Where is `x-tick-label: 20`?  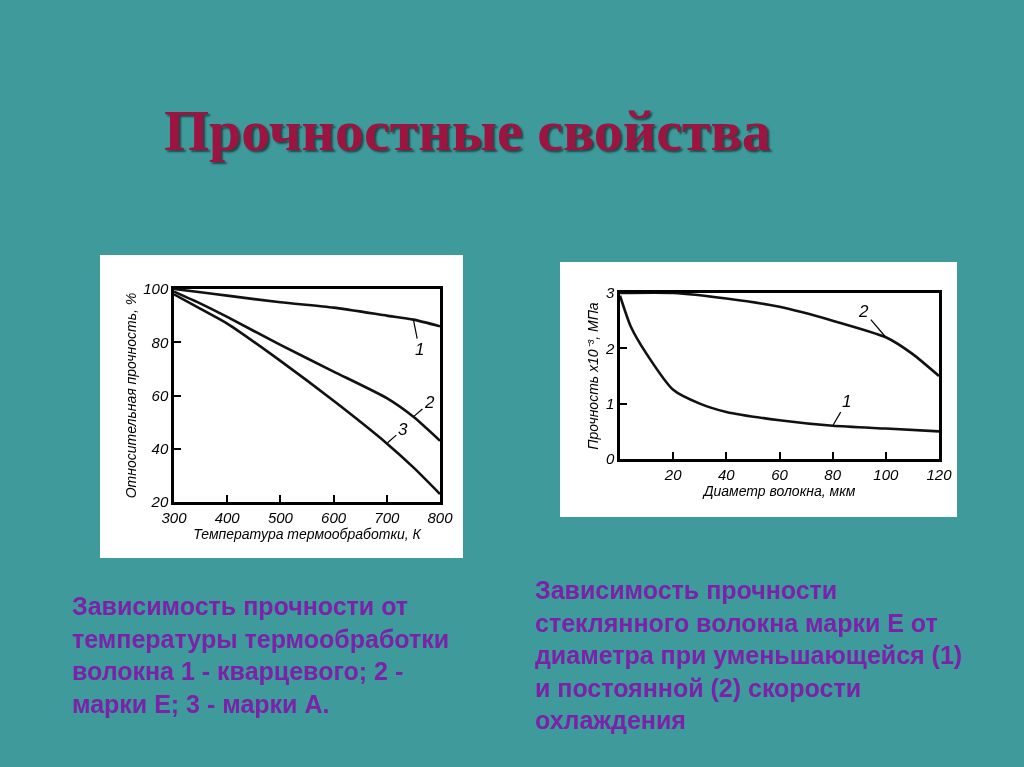 x-tick-label: 20 is located at coordinates (673, 474).